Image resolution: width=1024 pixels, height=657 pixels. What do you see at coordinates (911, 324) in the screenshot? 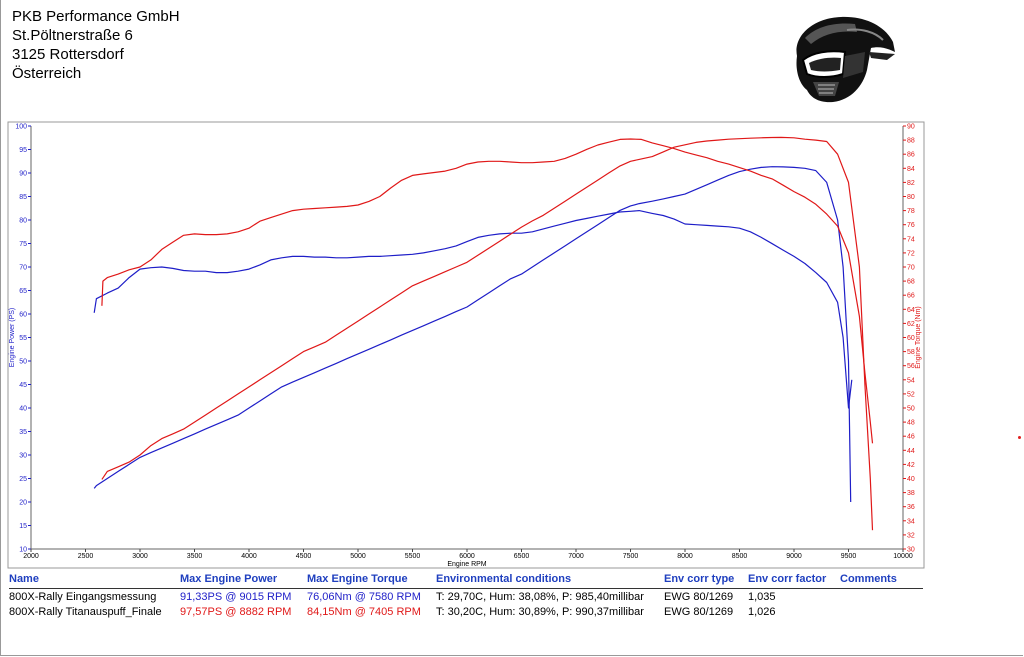
I see `right-tick-label: 62` at bounding box center [911, 324].